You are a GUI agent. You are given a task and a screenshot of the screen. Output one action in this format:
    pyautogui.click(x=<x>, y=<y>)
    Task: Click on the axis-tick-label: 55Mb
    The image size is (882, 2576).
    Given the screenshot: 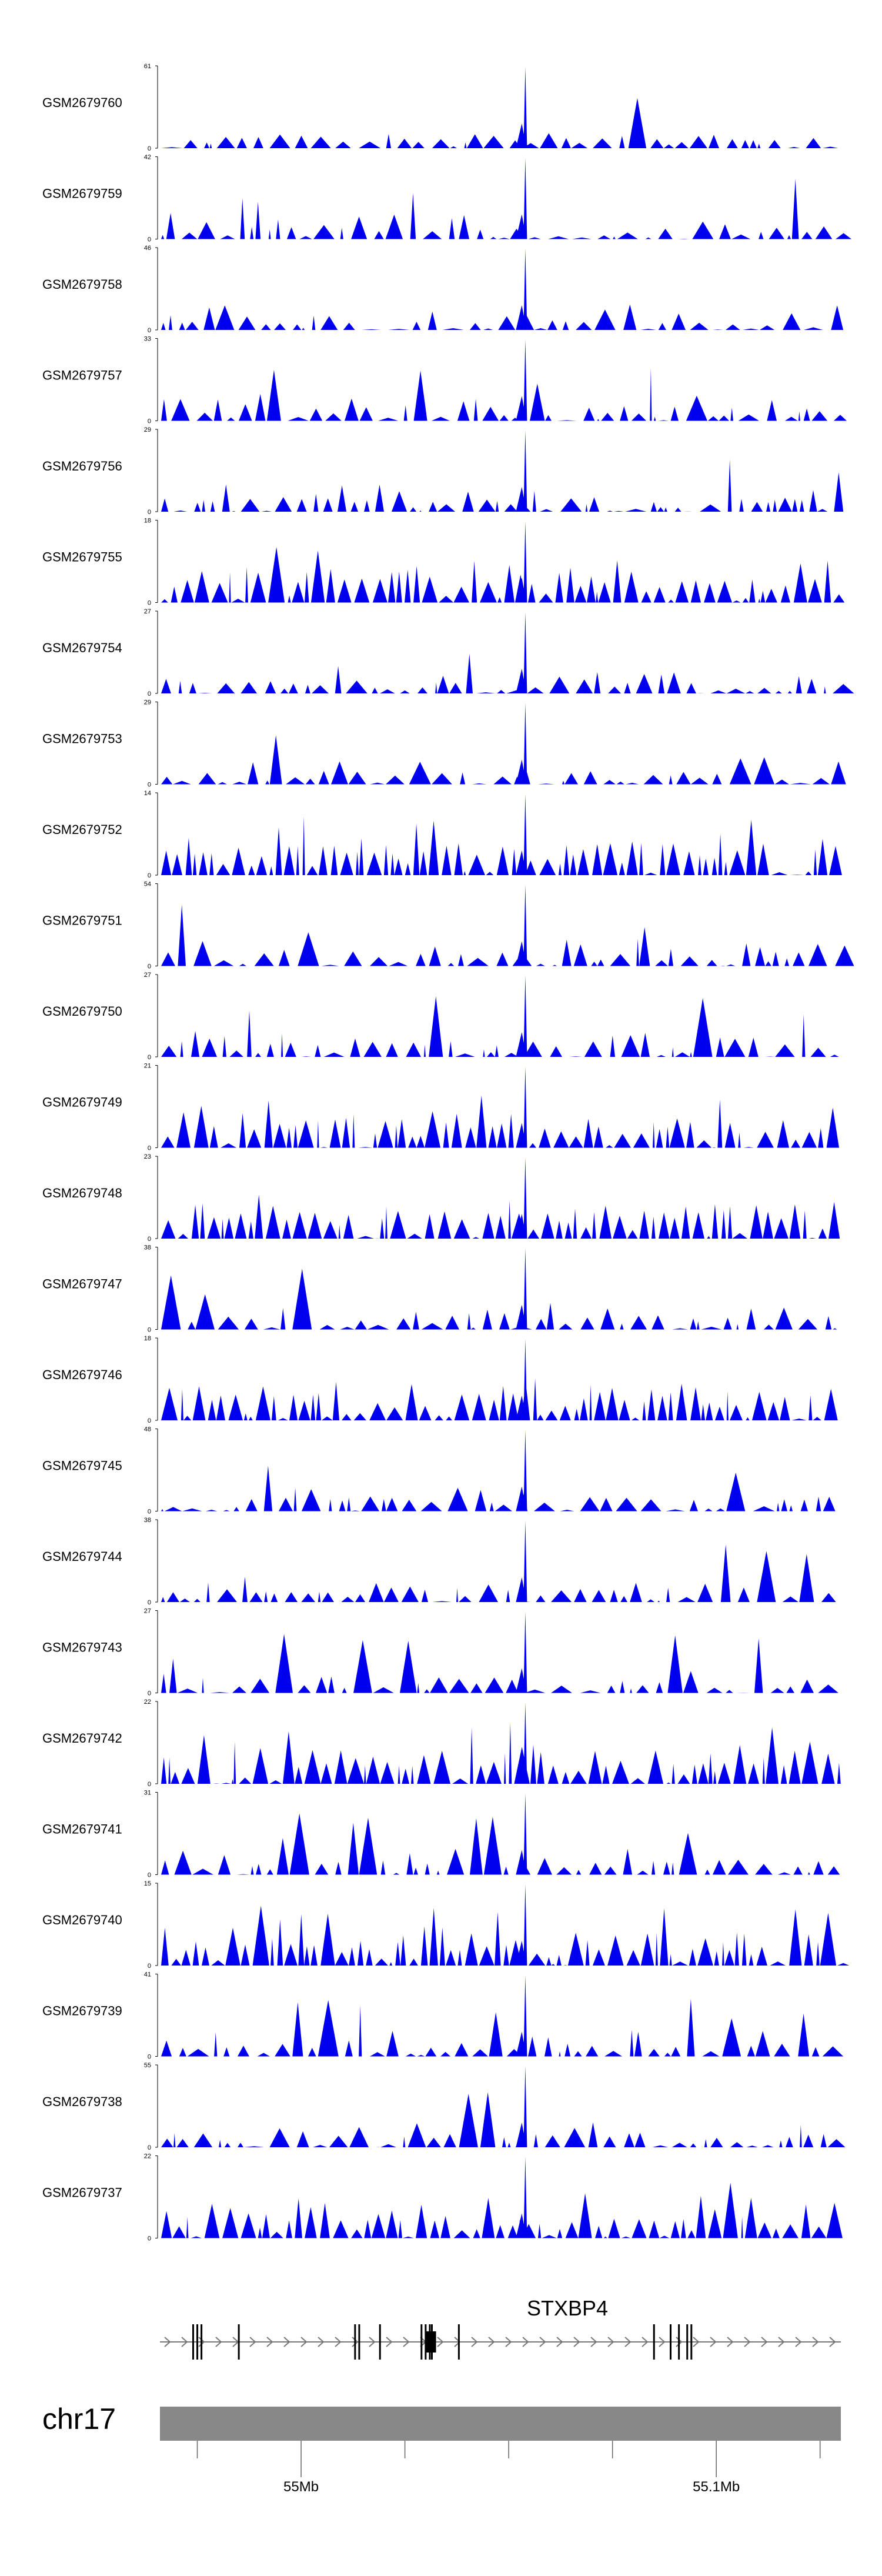 What is the action you would take?
    pyautogui.click(x=301, y=2487)
    